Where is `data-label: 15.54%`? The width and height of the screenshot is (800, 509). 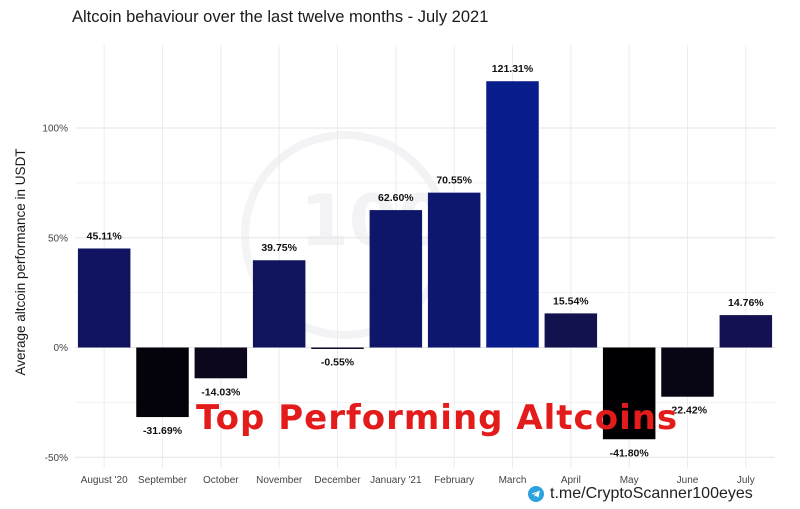
data-label: 15.54% is located at coordinates (571, 301).